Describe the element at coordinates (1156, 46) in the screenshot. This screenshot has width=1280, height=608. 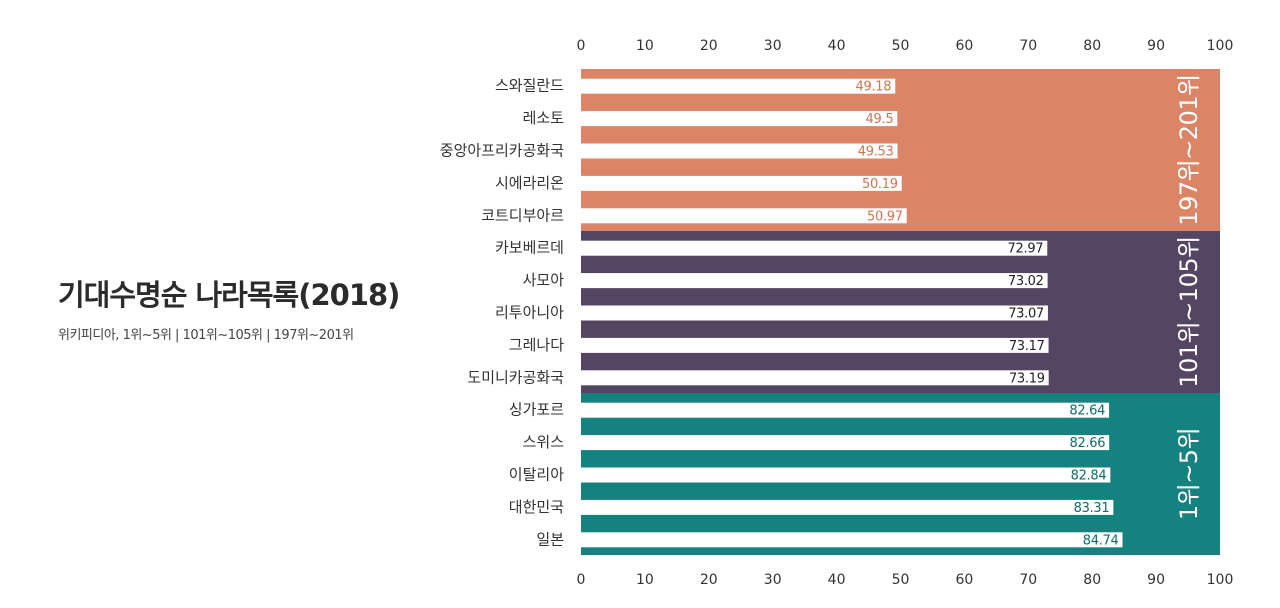
I see `x-tick-label-top: 90` at that location.